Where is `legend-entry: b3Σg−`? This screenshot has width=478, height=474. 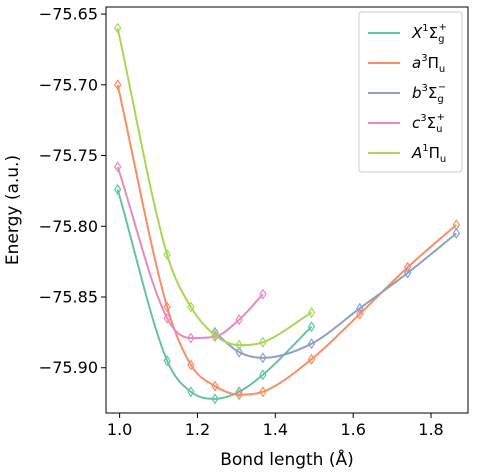
legend-entry: b3Σg− is located at coordinates (407, 93).